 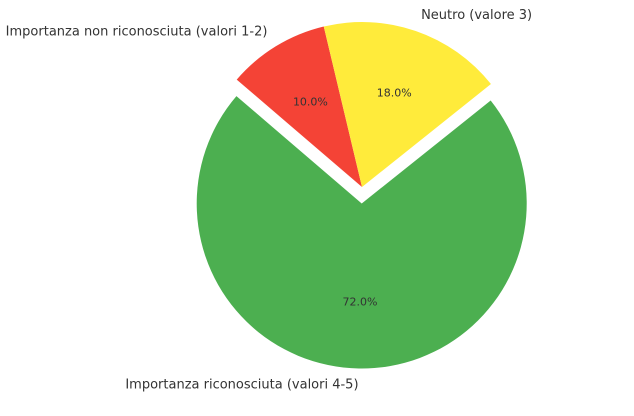 What do you see at coordinates (137, 32) in the screenshot?
I see `slice-label: Importanza non riconosciuta (valori 1-2)` at bounding box center [137, 32].